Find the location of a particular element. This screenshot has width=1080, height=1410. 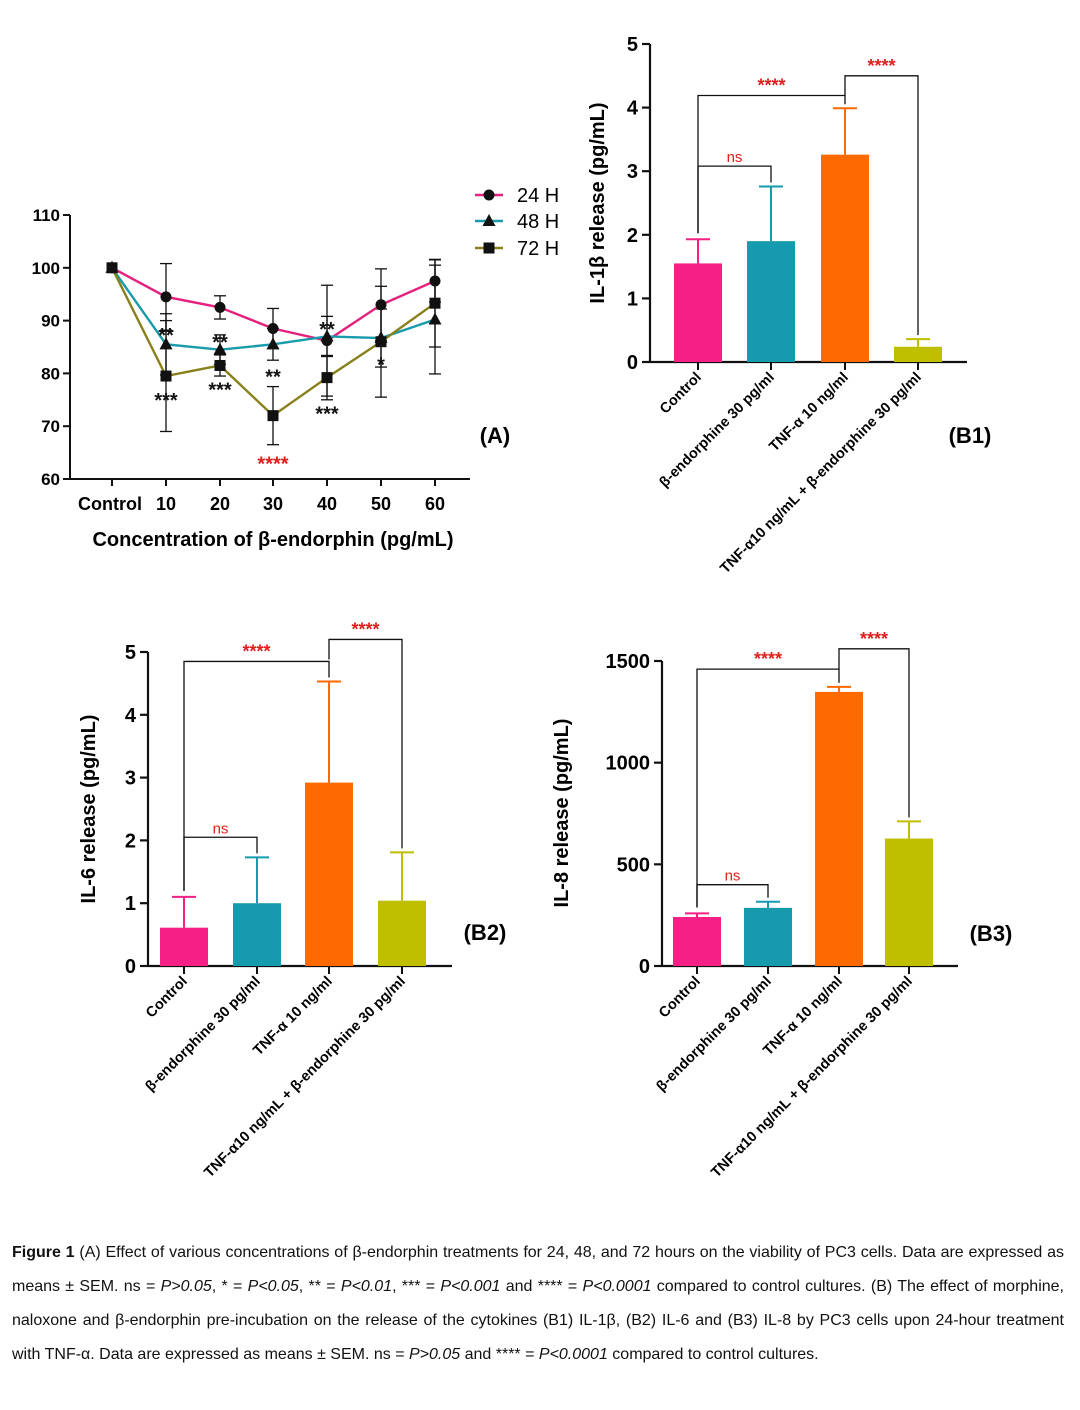

panel-label: (B1) is located at coordinates (970, 435).